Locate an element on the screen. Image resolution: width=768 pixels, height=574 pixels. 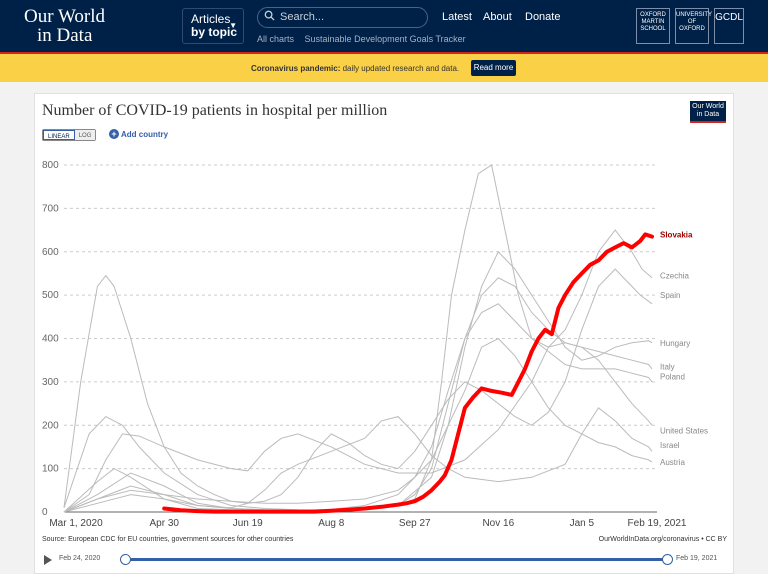
timeline: Feb 24, 2020 Feb 19, 2021 is located at coordinates (385, 560).